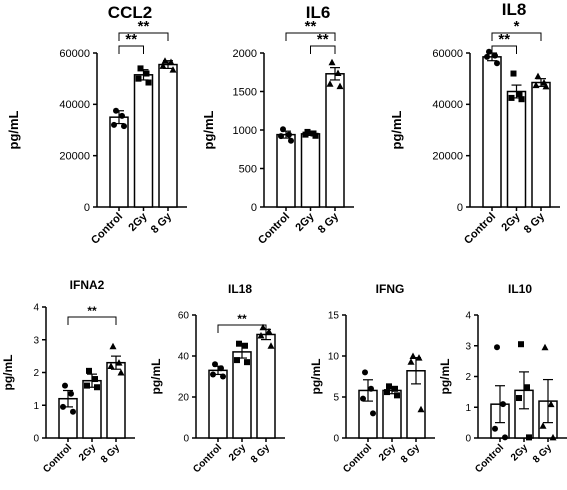  Describe the element at coordinates (468, 316) in the screenshot. I see `y-tick-label: 4` at that location.